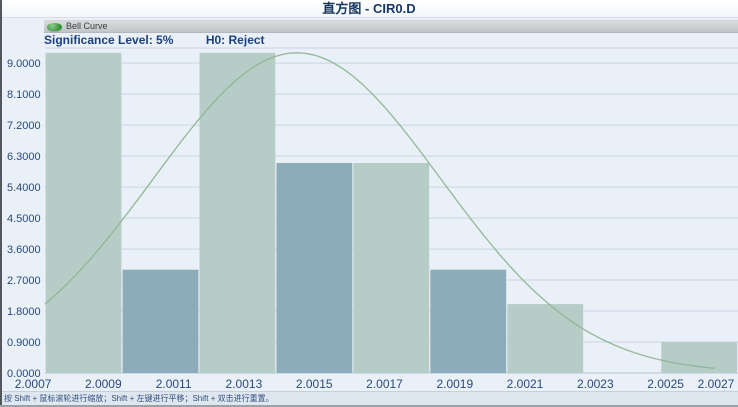 The width and height of the screenshot is (738, 407). I want to click on y-axis-label: 3.6000, so click(24, 250).